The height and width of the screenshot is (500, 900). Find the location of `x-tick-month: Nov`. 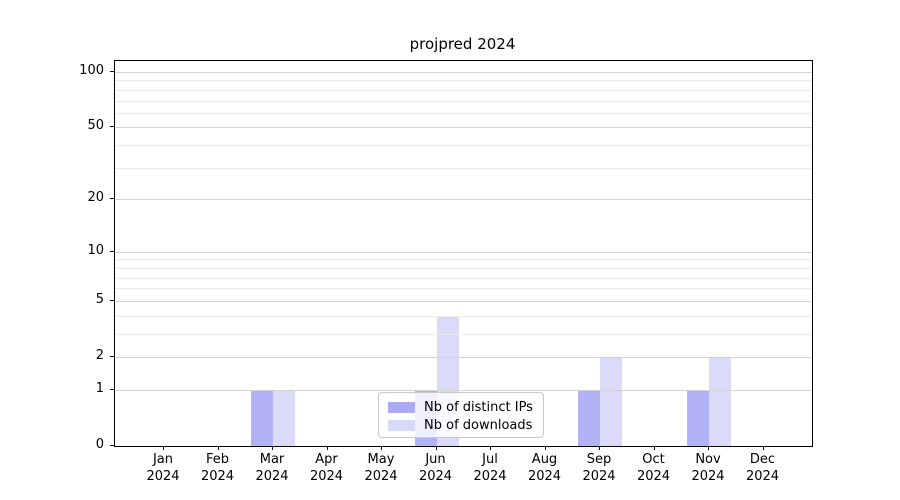

x-tick-month: Nov is located at coordinates (708, 459).